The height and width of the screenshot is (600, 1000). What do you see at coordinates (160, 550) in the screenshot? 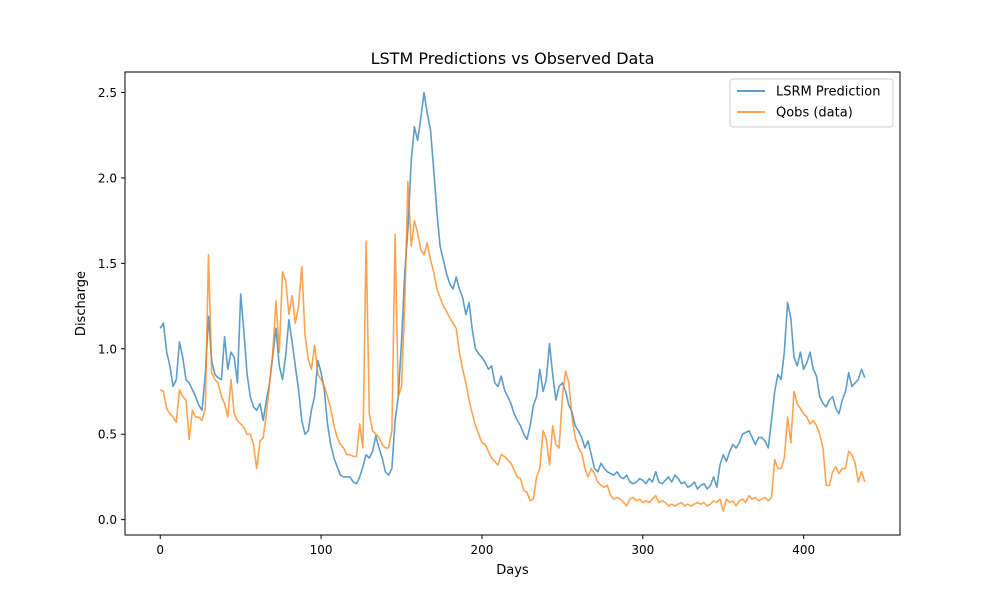
I see `x-tick-label: 0` at bounding box center [160, 550].